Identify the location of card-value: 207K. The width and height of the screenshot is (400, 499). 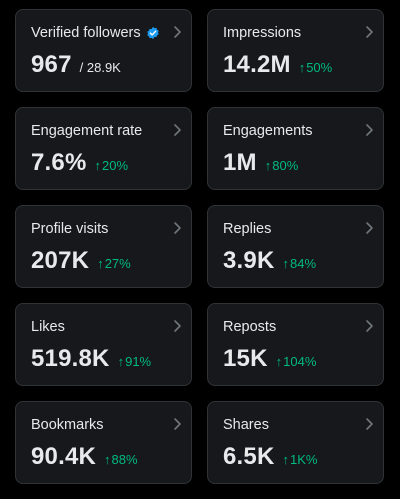
(60, 260).